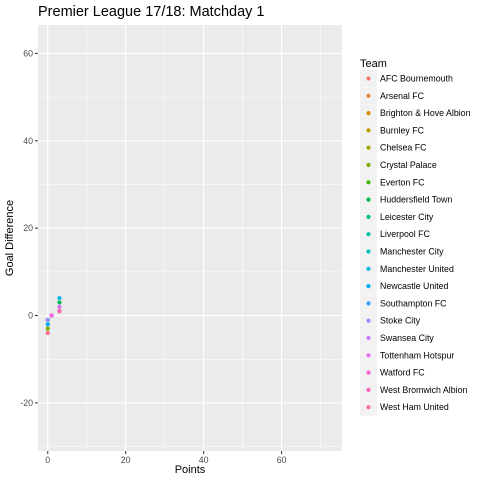 The image size is (480, 480). Describe the element at coordinates (26, 403) in the screenshot. I see `y-tick-label: -20` at that location.